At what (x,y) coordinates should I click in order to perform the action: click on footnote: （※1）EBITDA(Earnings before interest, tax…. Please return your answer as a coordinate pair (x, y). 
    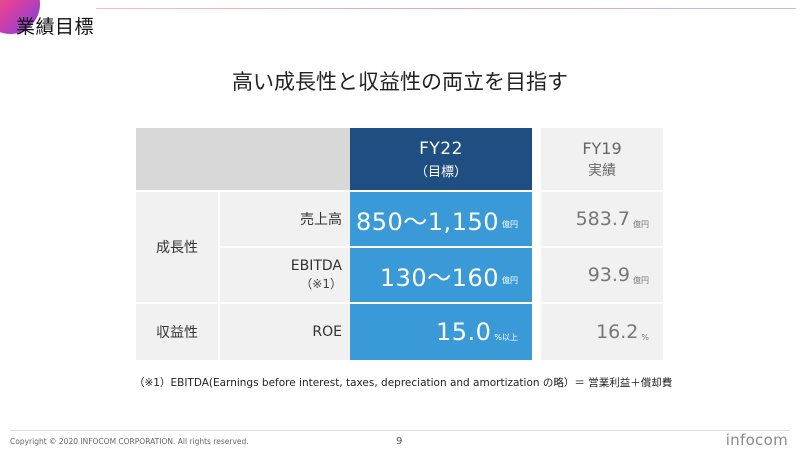
    Looking at the image, I should click on (403, 383).